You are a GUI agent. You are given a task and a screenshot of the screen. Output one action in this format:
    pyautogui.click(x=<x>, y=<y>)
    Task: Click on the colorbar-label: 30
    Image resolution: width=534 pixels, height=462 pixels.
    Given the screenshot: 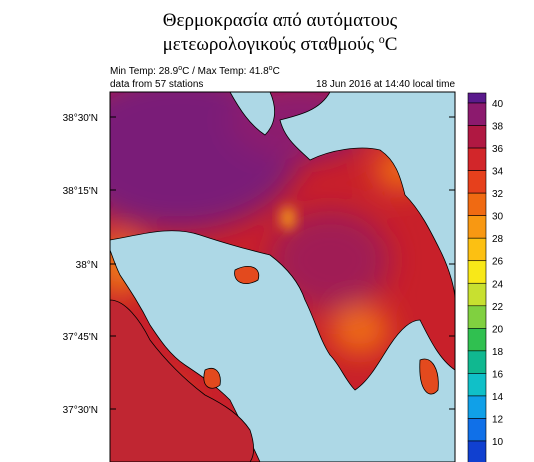 What is the action you would take?
    pyautogui.click(x=498, y=217)
    